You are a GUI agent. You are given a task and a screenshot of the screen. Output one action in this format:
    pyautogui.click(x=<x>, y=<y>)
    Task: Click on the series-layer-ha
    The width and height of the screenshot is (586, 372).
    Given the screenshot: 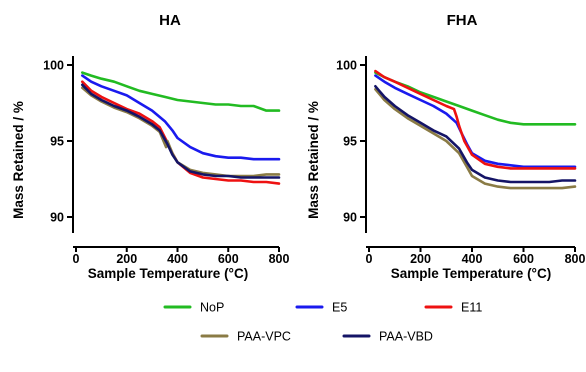 What is the action you would take?
    pyautogui.click(x=181, y=128)
    